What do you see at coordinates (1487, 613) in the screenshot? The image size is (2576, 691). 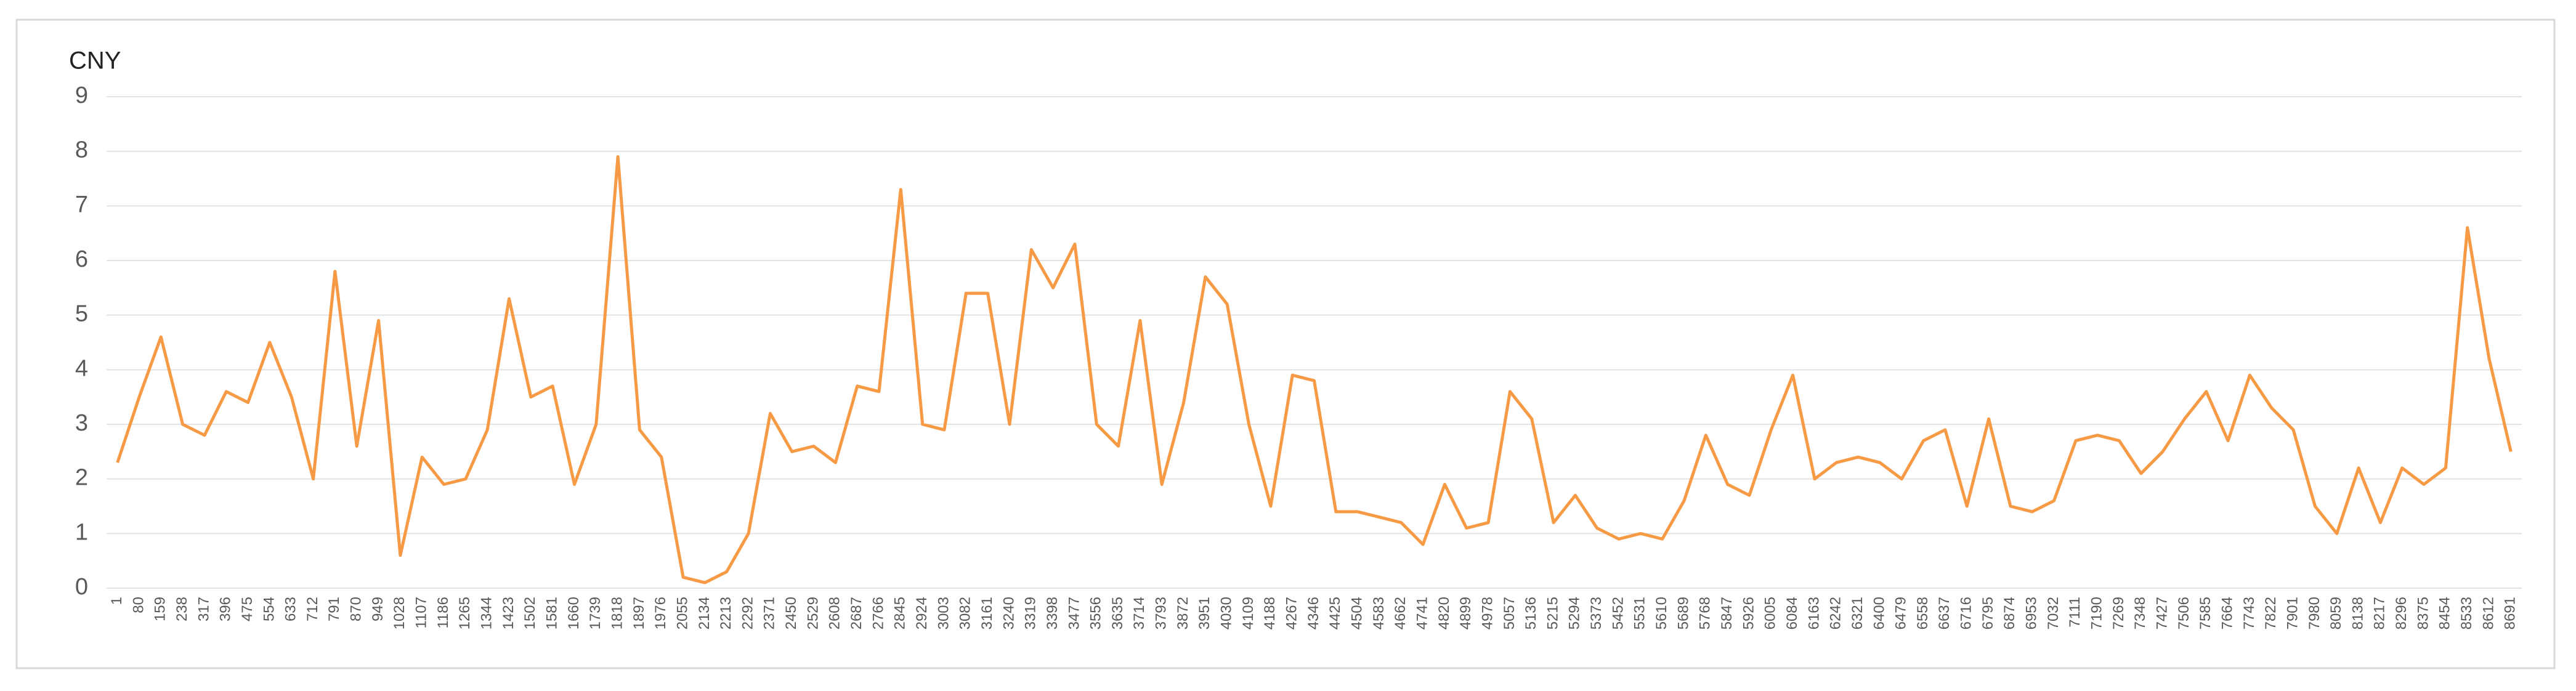 I see `x-tick-label: 4978` at bounding box center [1487, 613].